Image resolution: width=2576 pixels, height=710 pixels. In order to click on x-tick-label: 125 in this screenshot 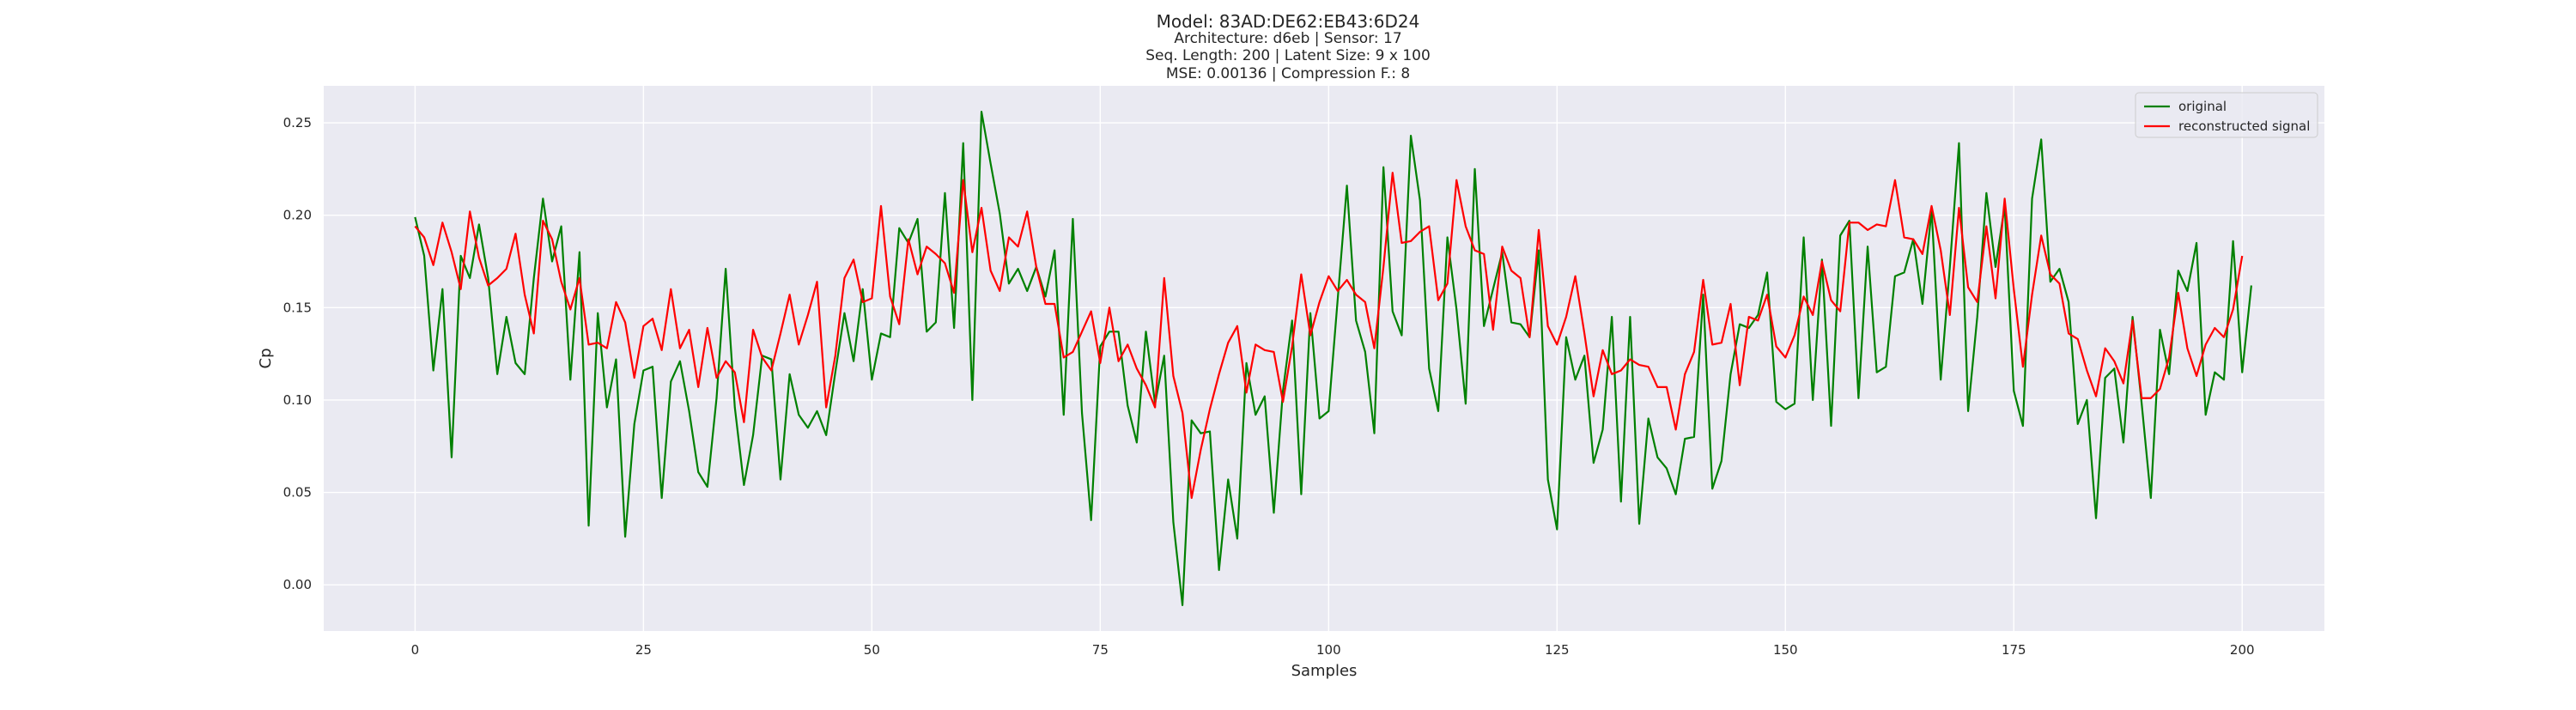, I will do `click(1557, 650)`.